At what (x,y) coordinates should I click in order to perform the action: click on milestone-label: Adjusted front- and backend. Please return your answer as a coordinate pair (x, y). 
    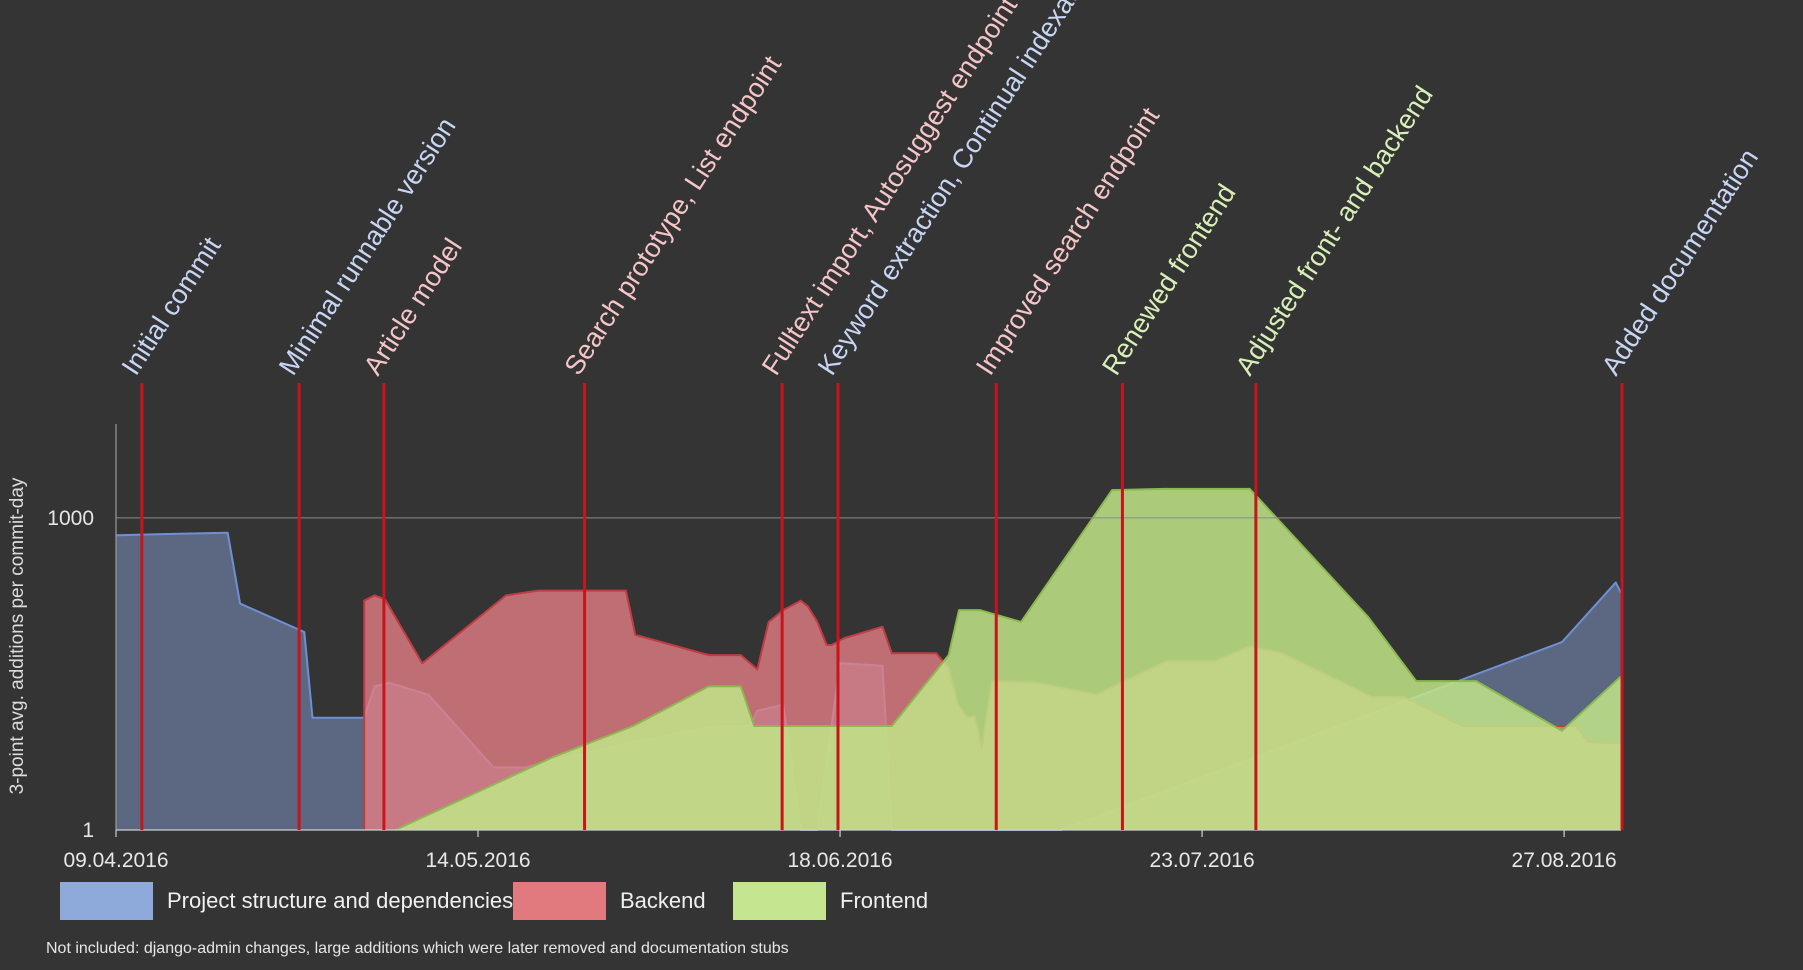
    Looking at the image, I should click on (1334, 231).